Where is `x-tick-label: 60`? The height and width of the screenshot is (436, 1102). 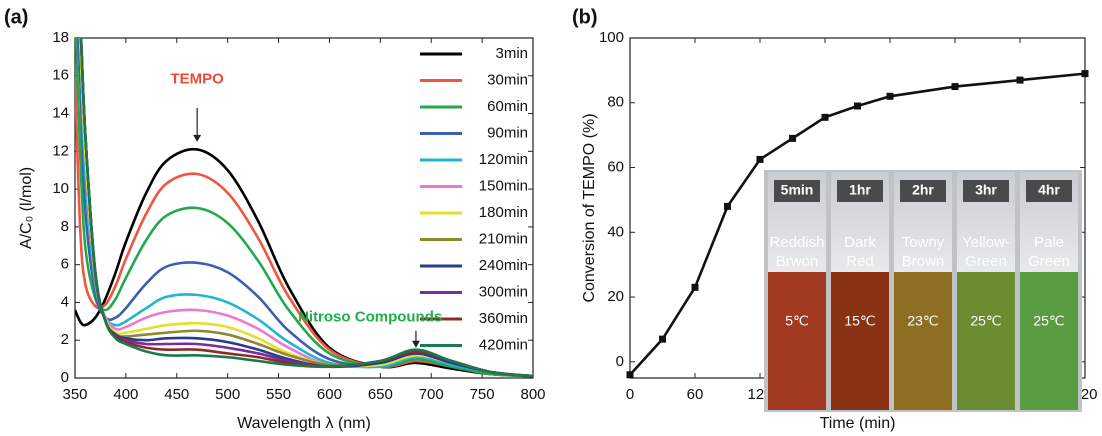 x-tick-label: 60 is located at coordinates (695, 394).